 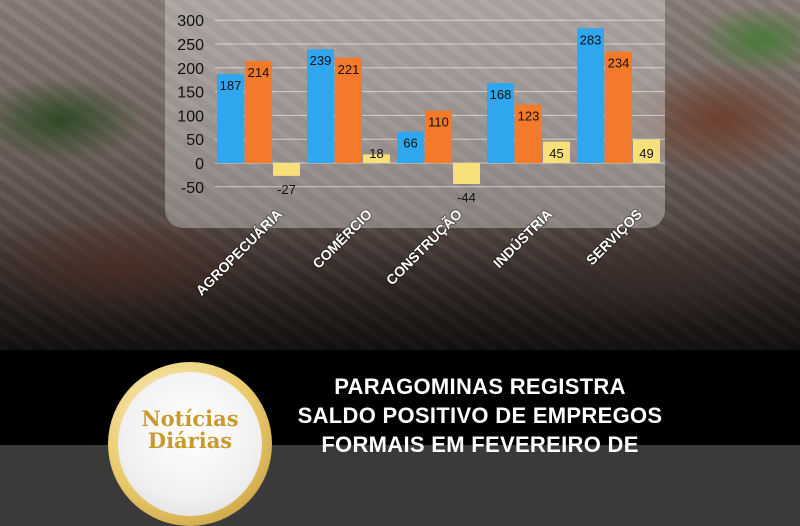 What do you see at coordinates (231, 85) in the screenshot?
I see `data-label: 187` at bounding box center [231, 85].